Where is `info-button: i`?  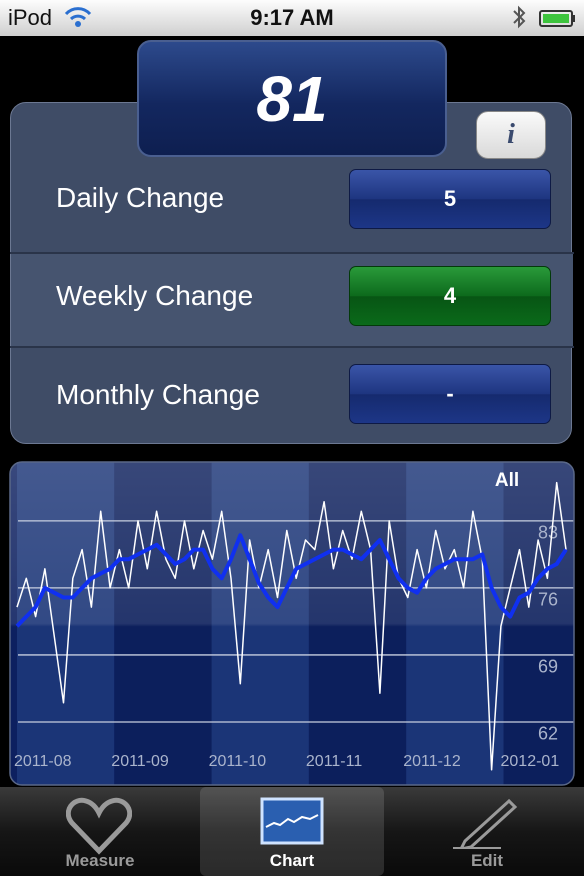
info-button: i is located at coordinates (511, 135).